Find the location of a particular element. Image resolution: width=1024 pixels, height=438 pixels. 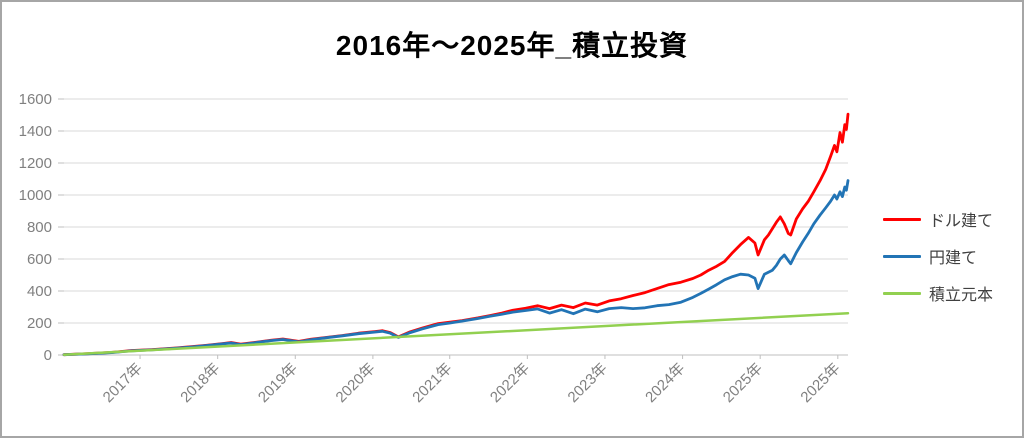

legend-swatch-yen is located at coordinates (902, 256).